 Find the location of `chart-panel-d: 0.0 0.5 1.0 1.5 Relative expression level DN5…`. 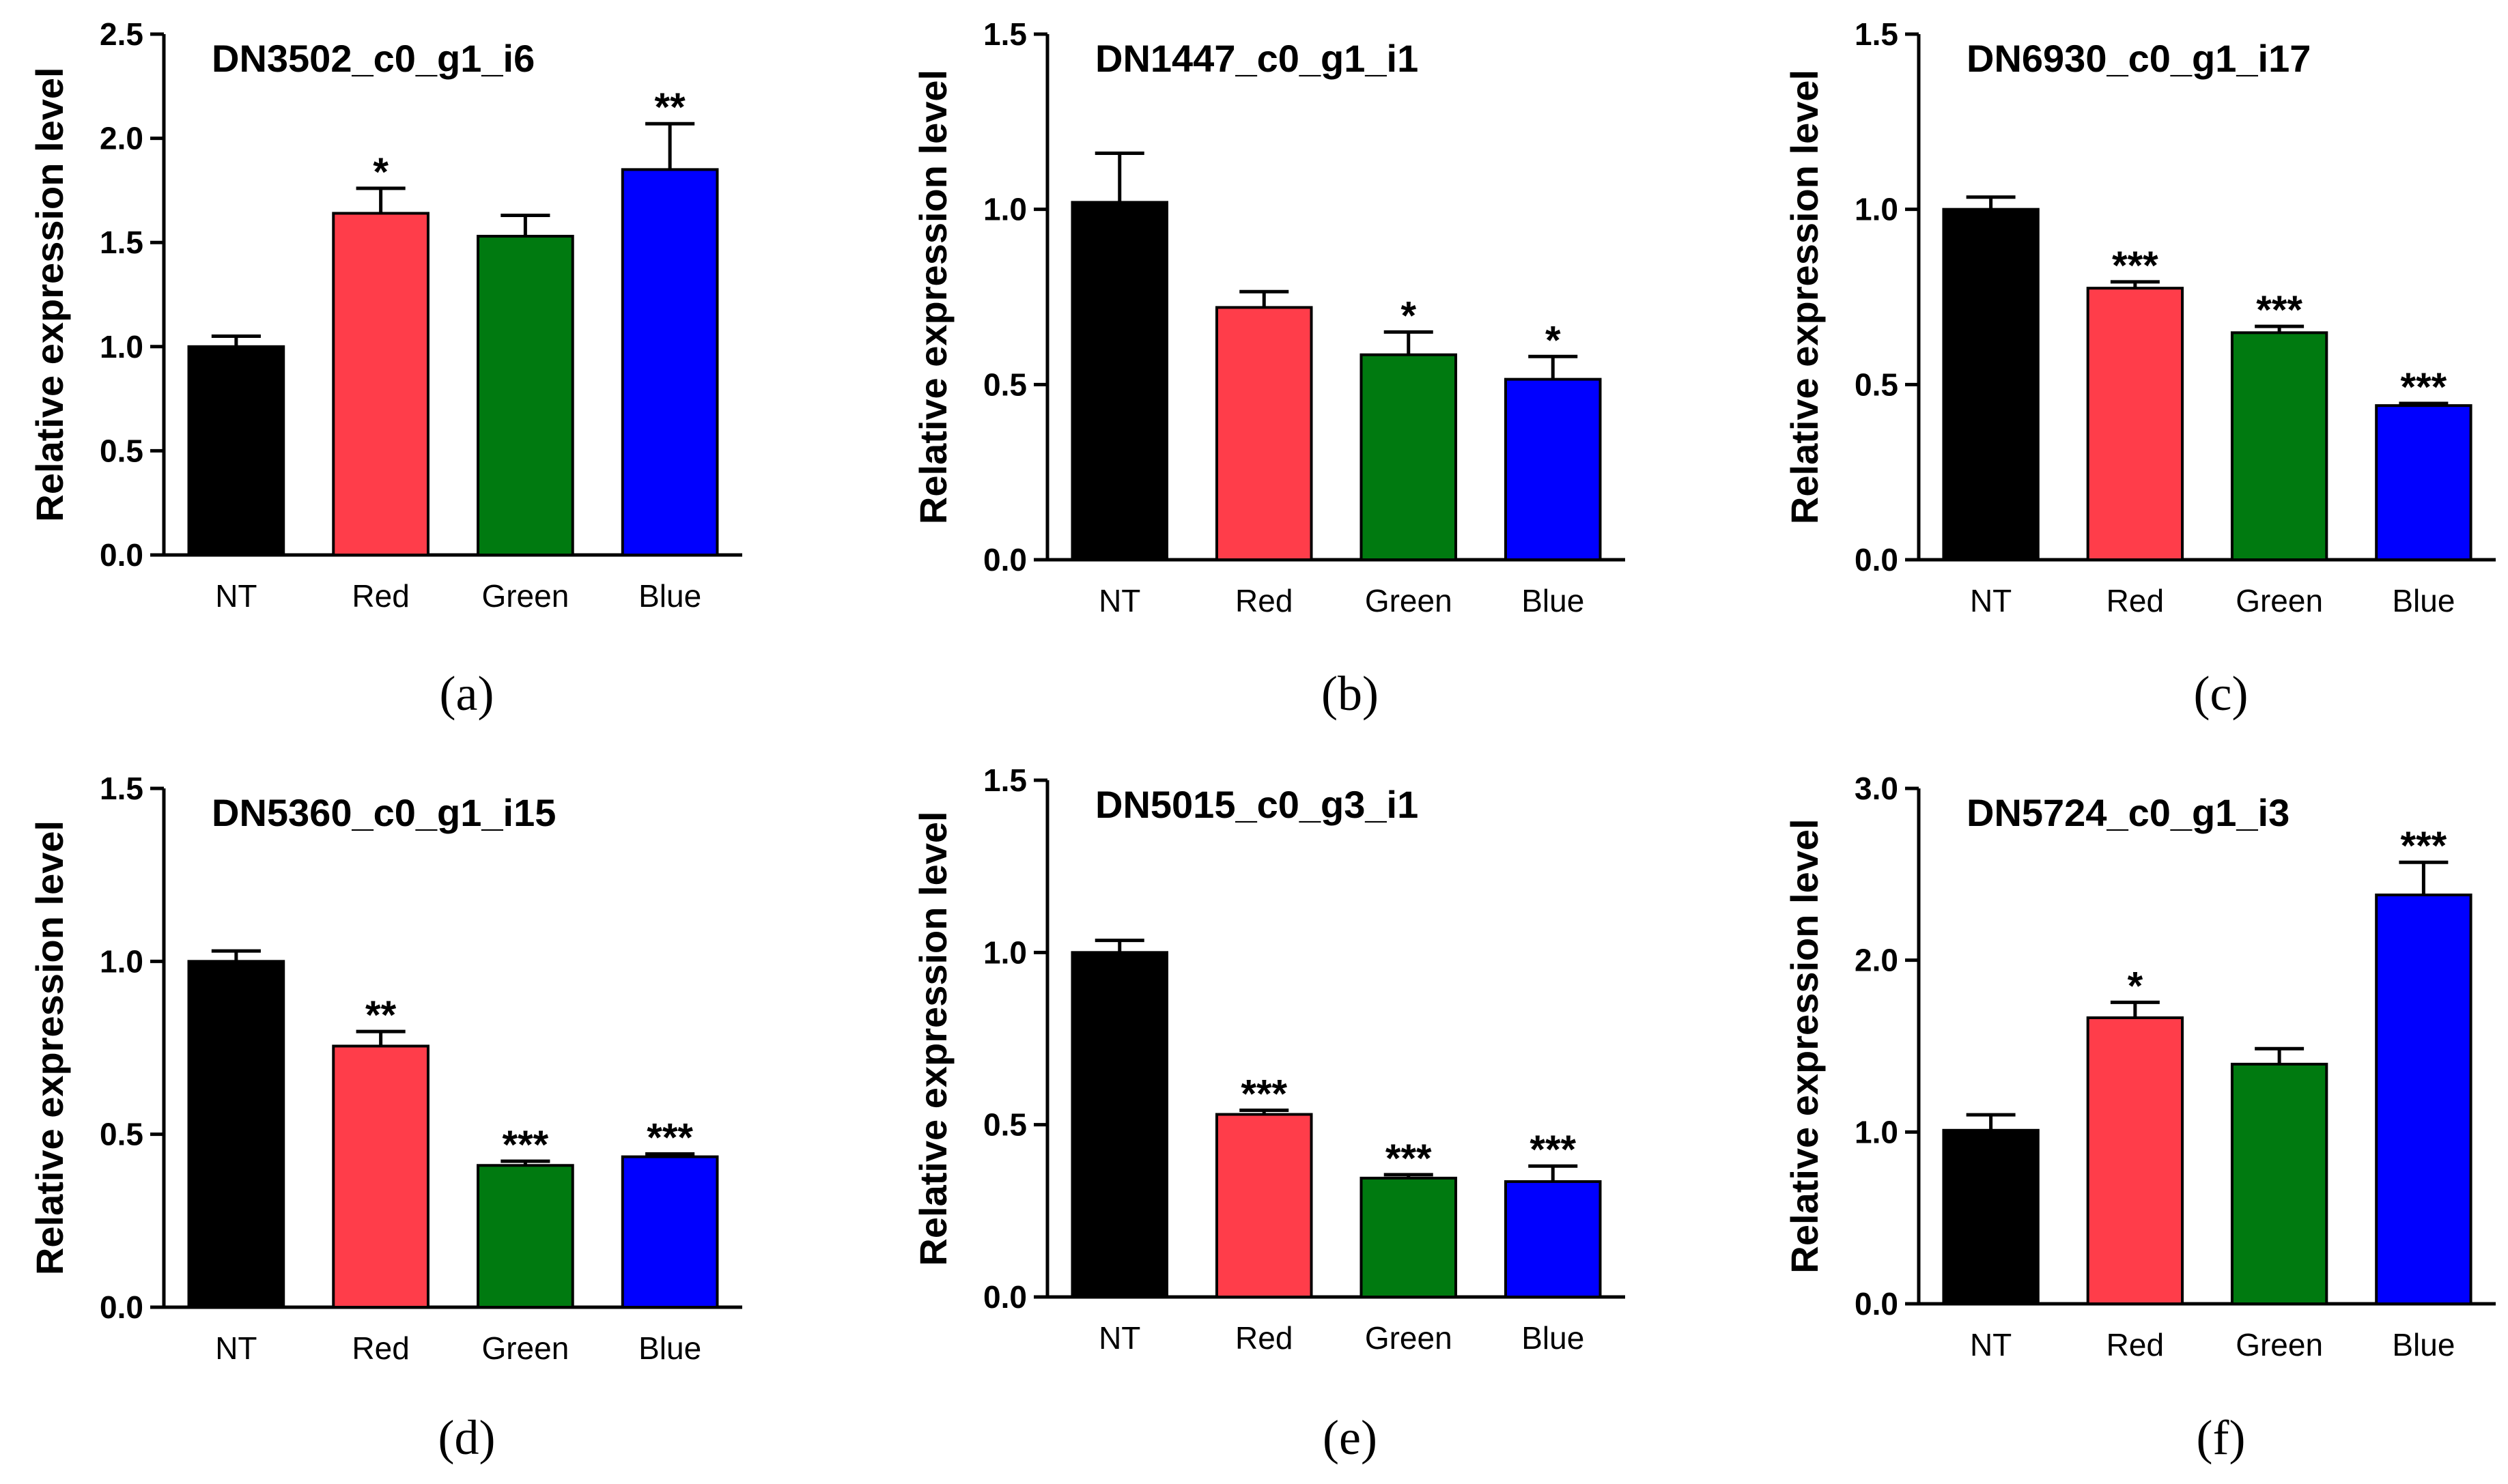

chart-panel-d: 0.0 0.5 1.0 1.5 Relative expression level DN5… is located at coordinates (385, 1118).